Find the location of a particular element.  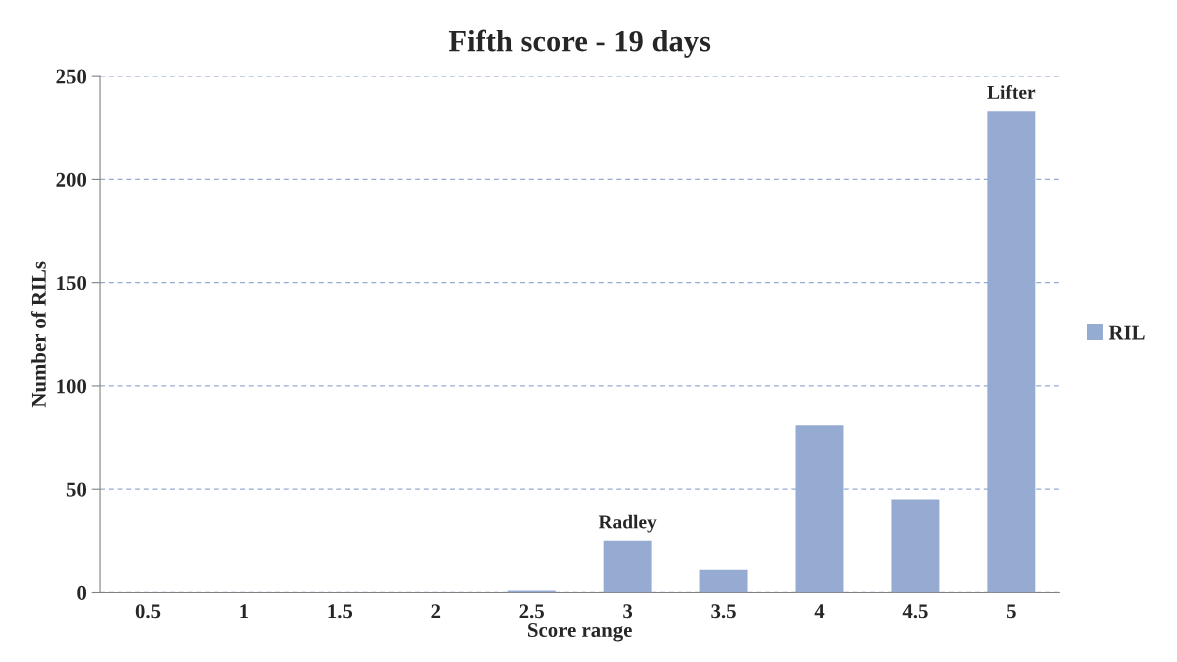

x-tick-label: 3.5 is located at coordinates (723, 611).